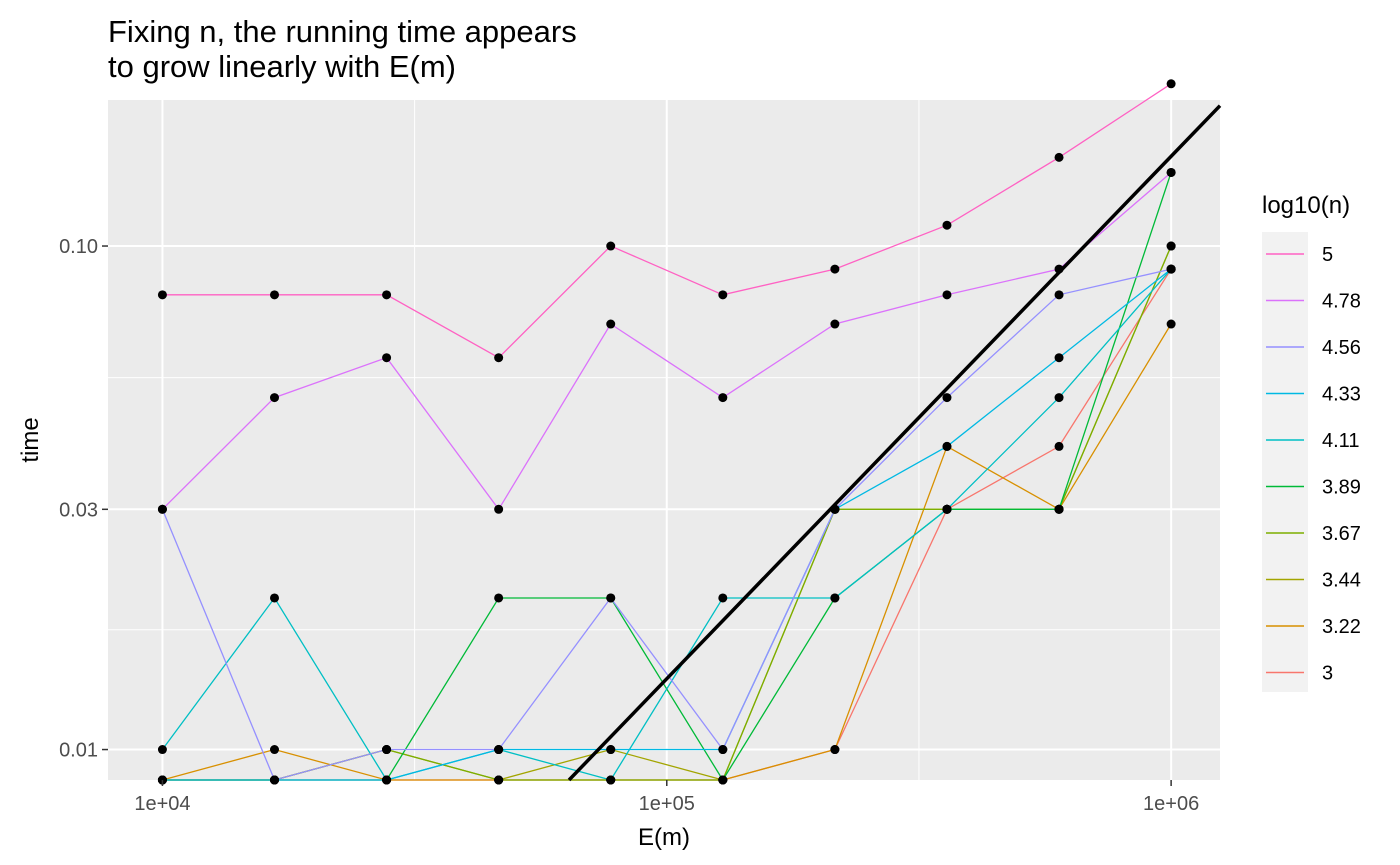  What do you see at coordinates (1341, 627) in the screenshot?
I see `legend-label: 3.22` at bounding box center [1341, 627].